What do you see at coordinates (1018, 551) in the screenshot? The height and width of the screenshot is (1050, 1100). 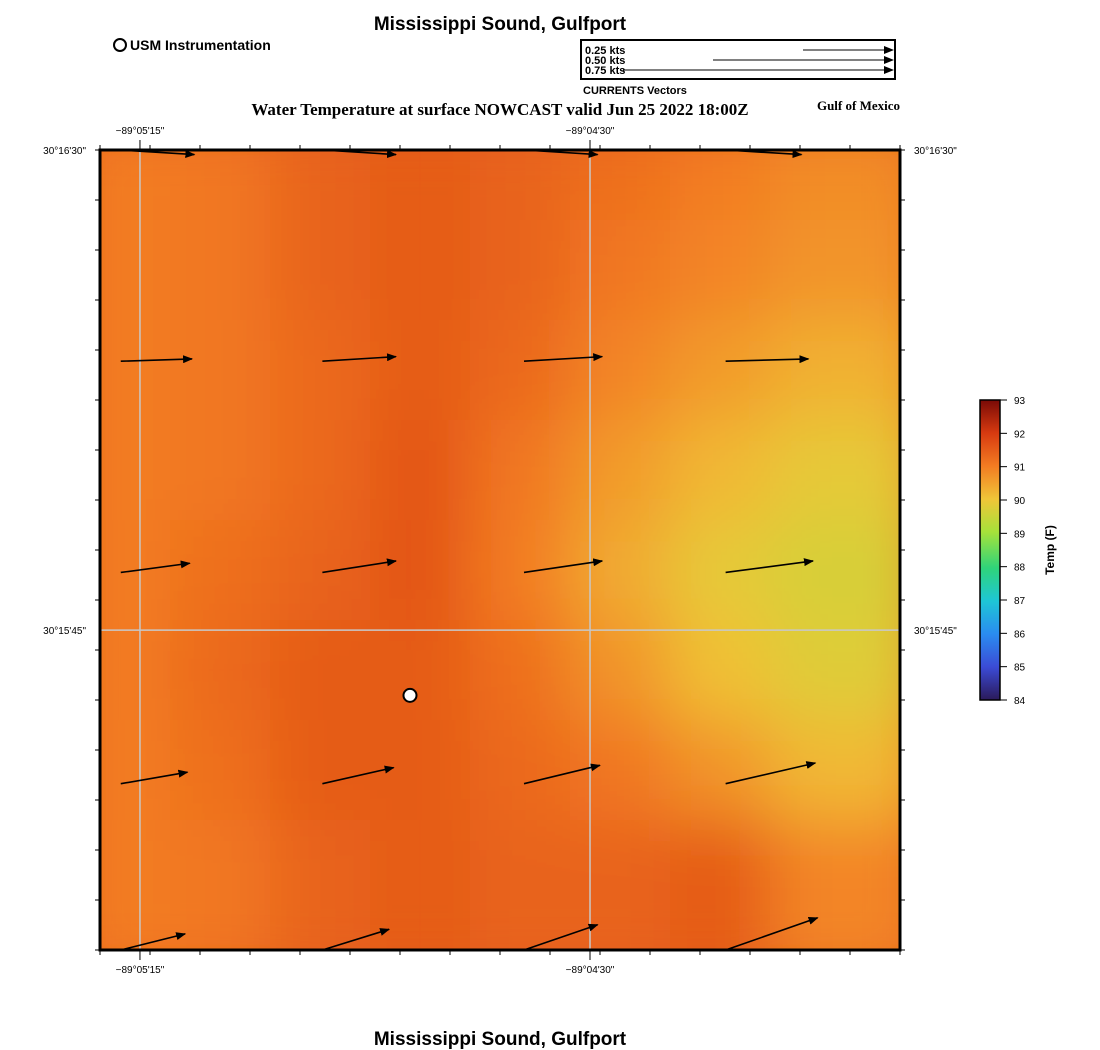 I see `colorbar: 84 85 86 87 88 89 90 91 92 93 Temp (F)` at bounding box center [1018, 551].